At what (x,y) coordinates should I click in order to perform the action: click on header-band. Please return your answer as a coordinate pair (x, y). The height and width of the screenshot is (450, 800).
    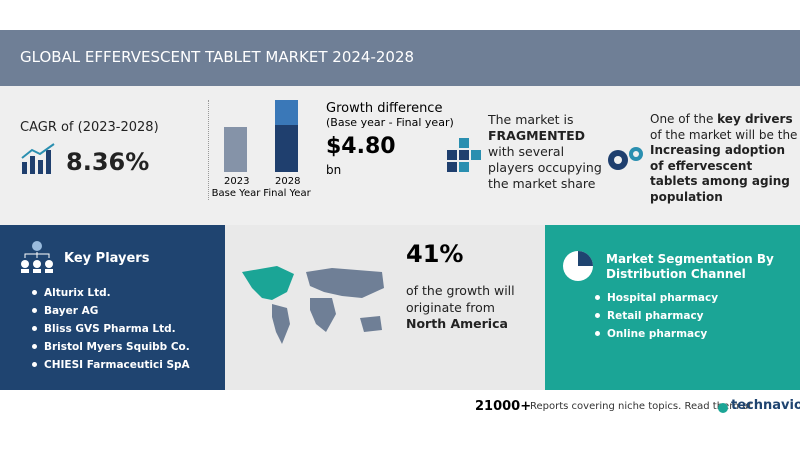
    Looking at the image, I should click on (400, 58).